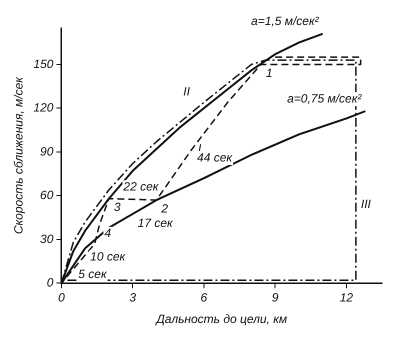 Image resolution: width=400 pixels, height=339 pixels. What do you see at coordinates (117, 207) in the screenshot?
I see `annotation: 3` at bounding box center [117, 207].